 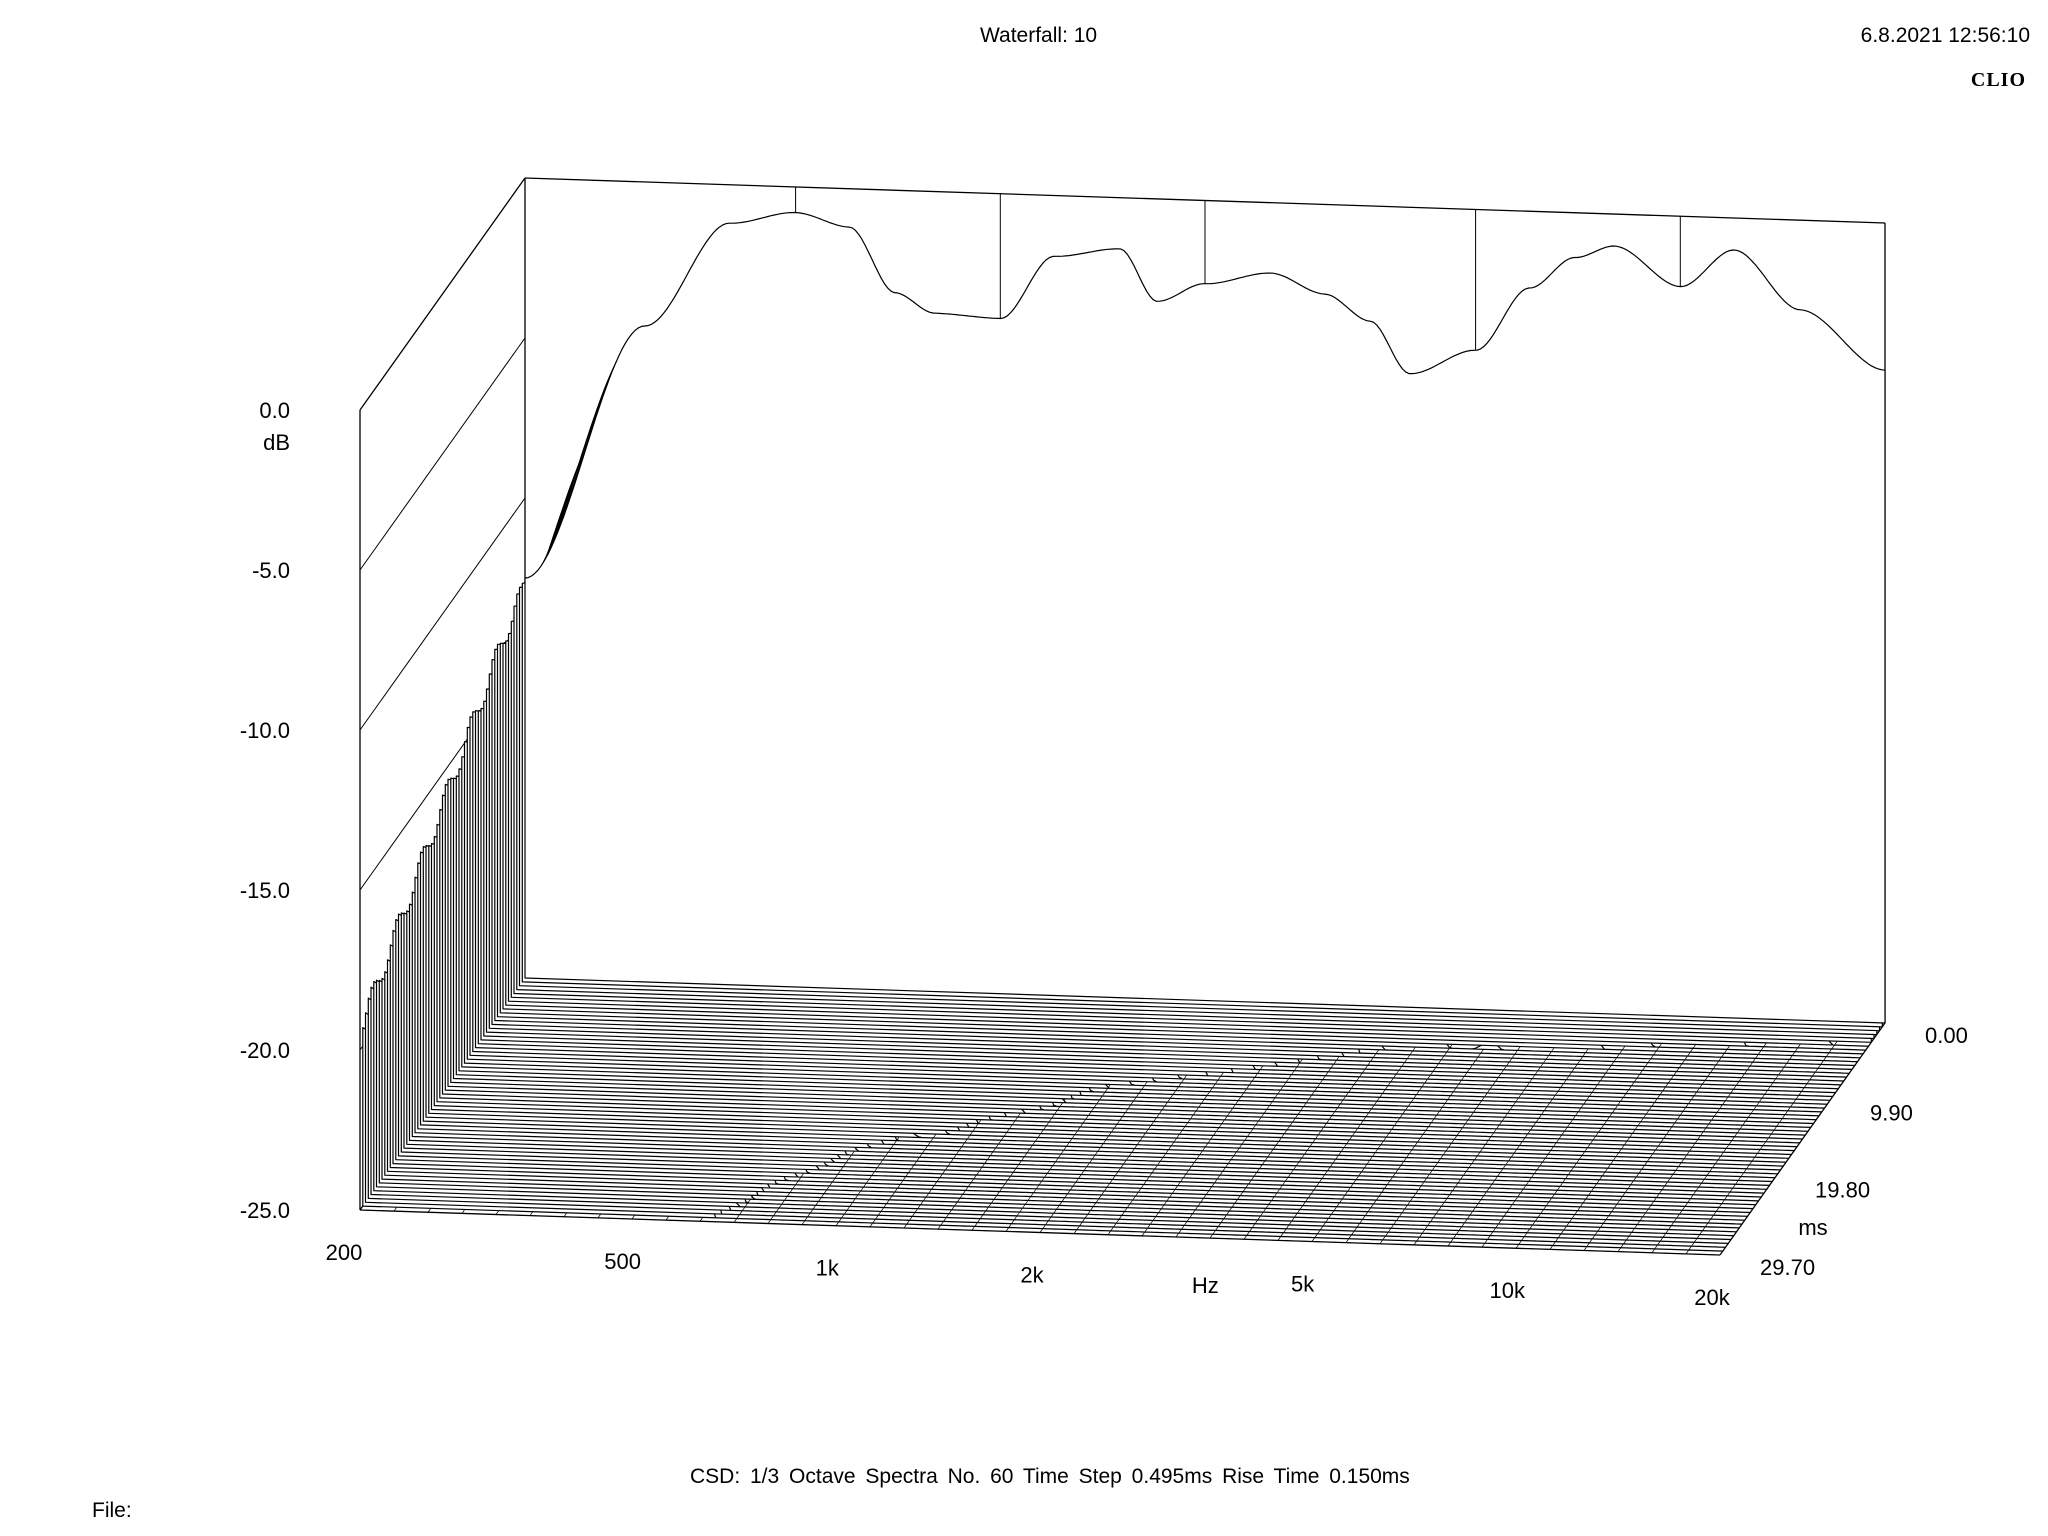 I want to click on brand-logo: CLIO, so click(x=1998, y=80).